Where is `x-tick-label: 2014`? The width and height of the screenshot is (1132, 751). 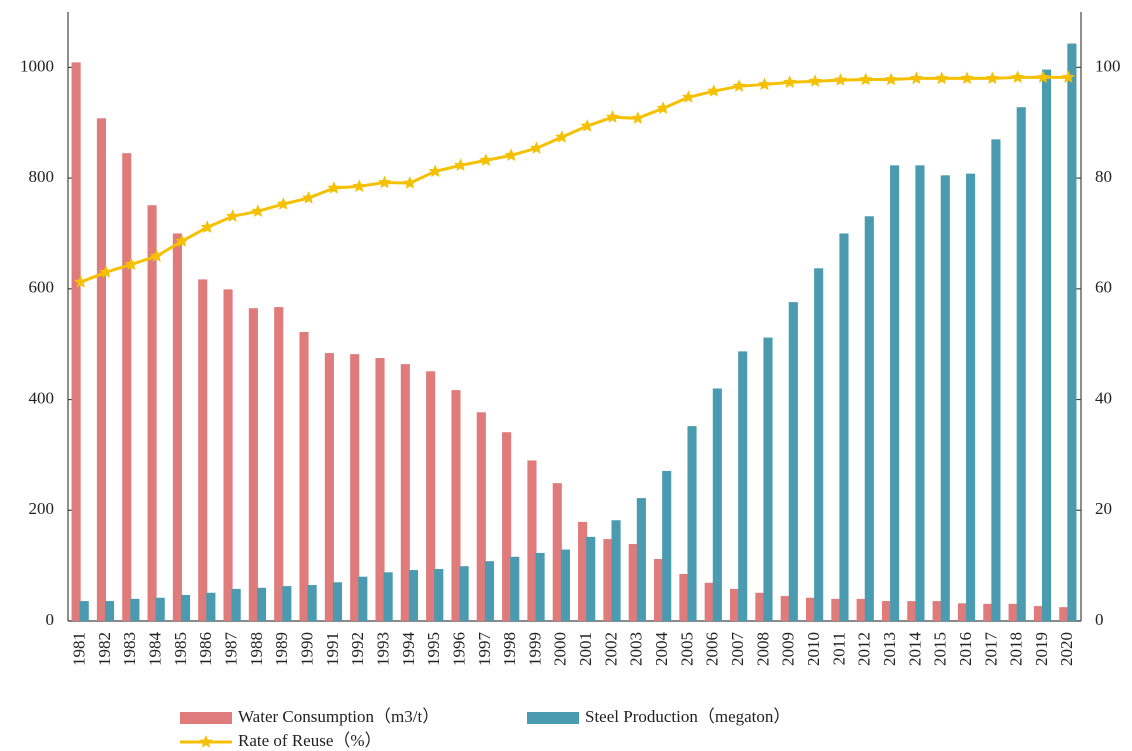 x-tick-label: 2014 is located at coordinates (914, 649).